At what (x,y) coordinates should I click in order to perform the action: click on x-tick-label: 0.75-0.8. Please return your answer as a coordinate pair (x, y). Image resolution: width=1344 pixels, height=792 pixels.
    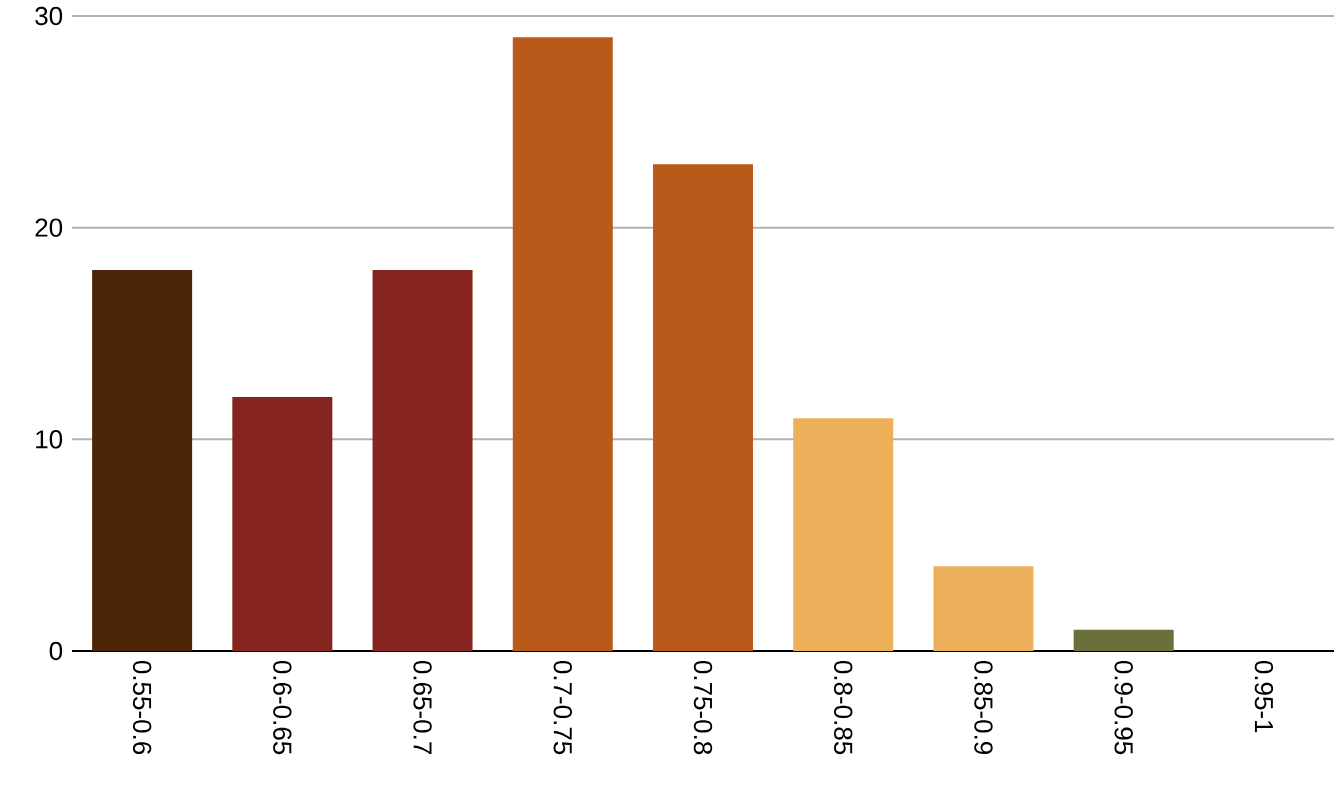
    Looking at the image, I should click on (703, 707).